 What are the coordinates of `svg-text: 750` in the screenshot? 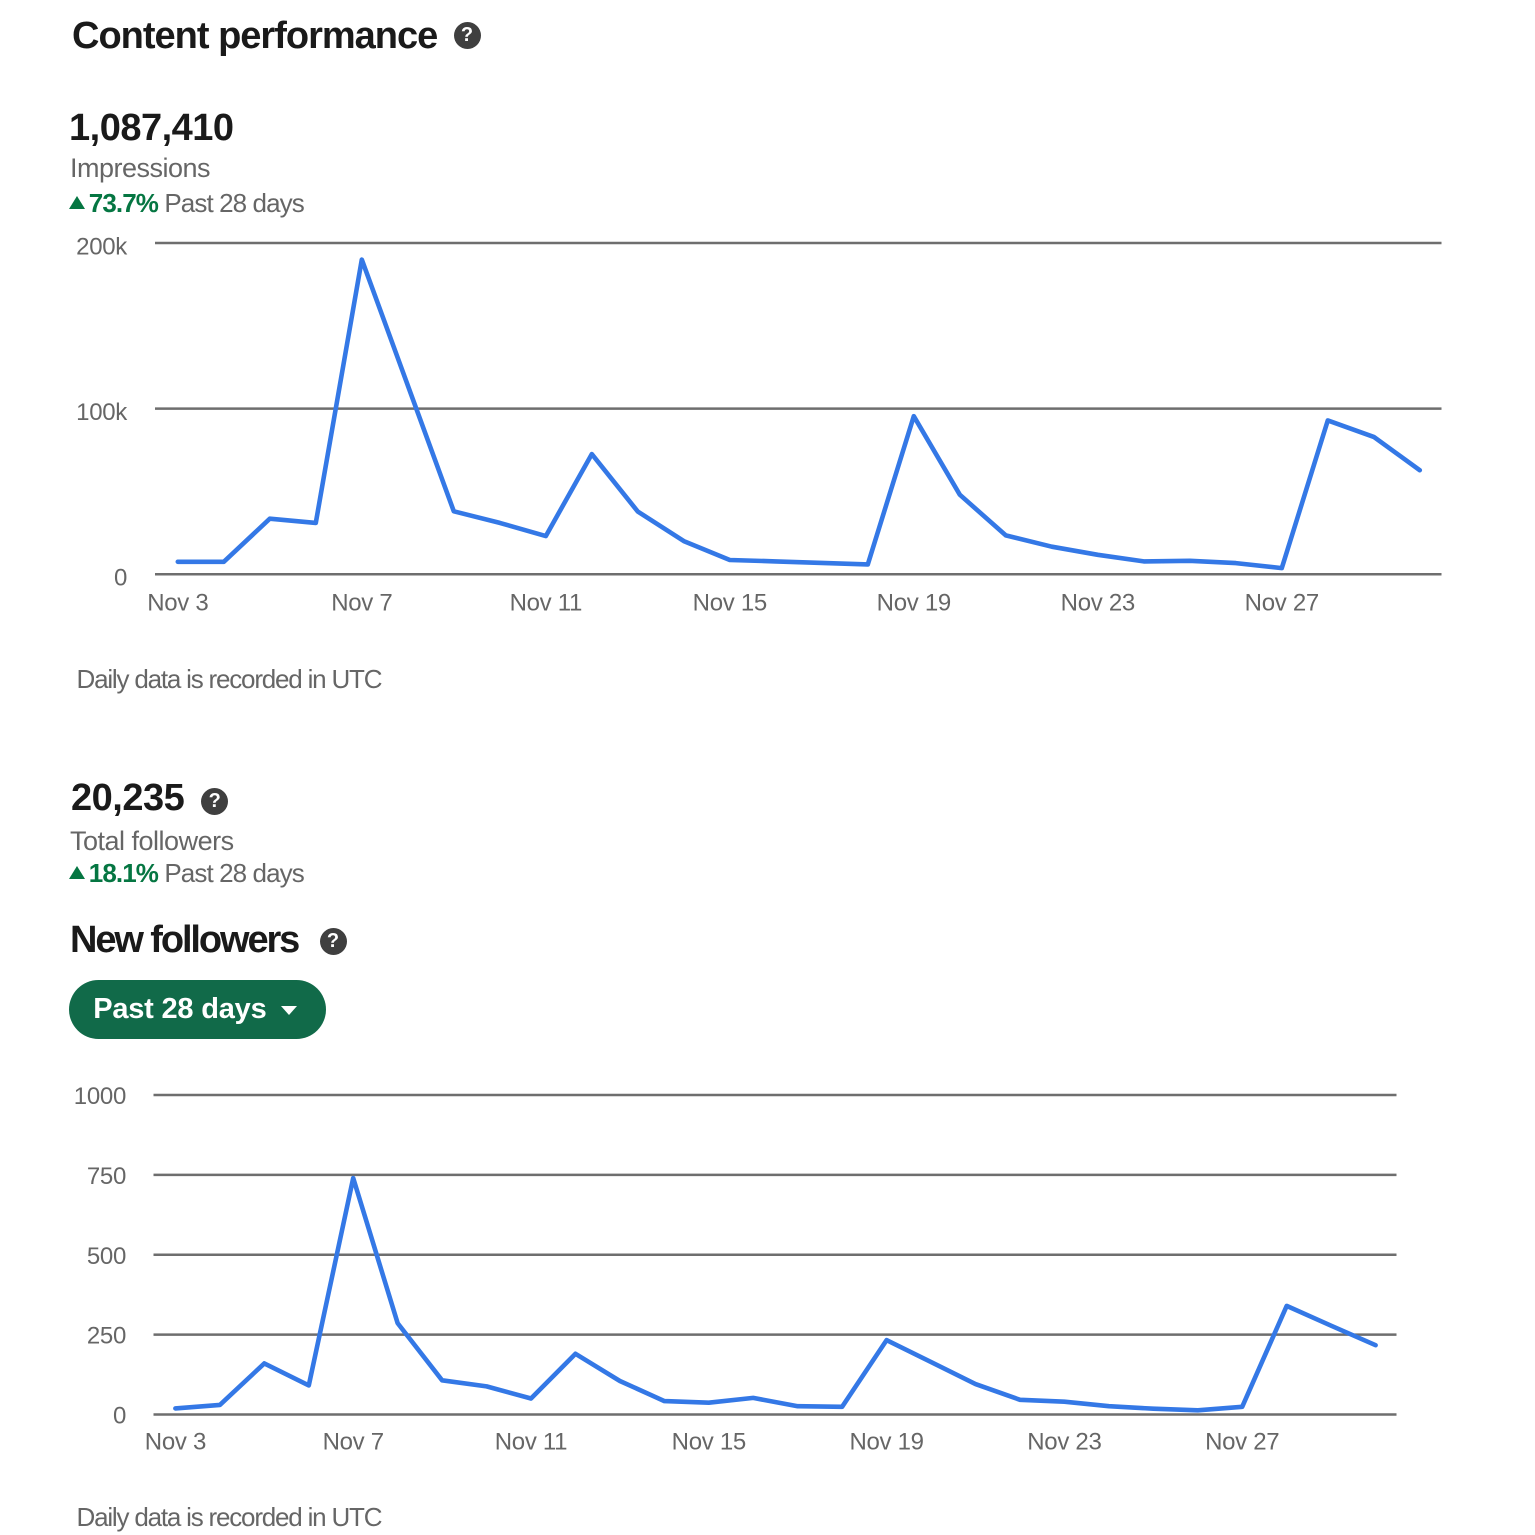 It's located at (106, 1176).